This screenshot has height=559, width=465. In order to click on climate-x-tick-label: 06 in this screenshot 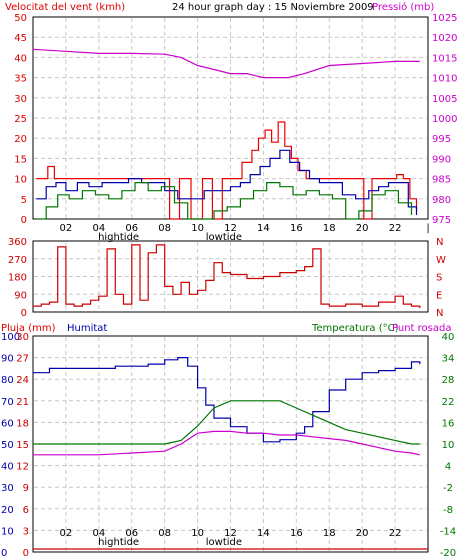, I will do `click(131, 533)`.